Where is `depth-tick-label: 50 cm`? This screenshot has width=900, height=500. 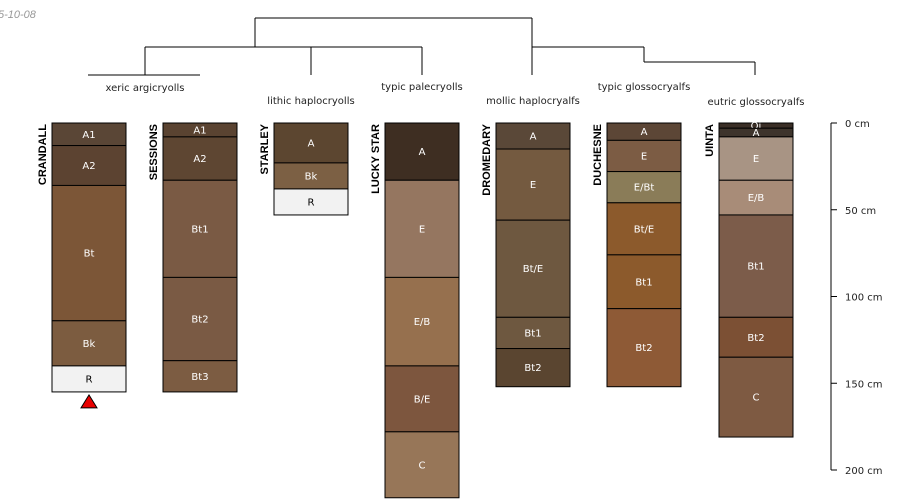 depth-tick-label: 50 cm is located at coordinates (860, 211).